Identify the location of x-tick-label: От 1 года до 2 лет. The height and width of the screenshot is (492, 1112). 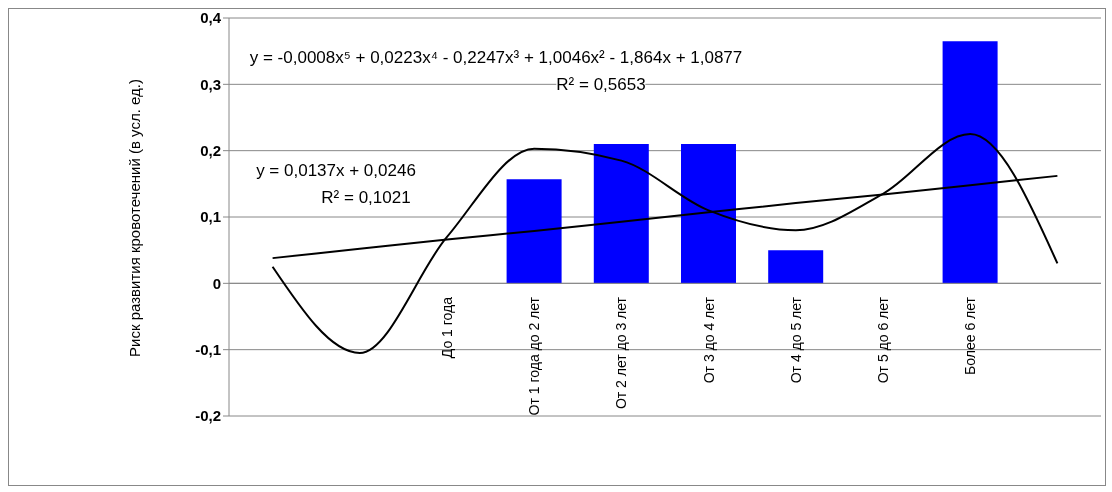
(534, 356).